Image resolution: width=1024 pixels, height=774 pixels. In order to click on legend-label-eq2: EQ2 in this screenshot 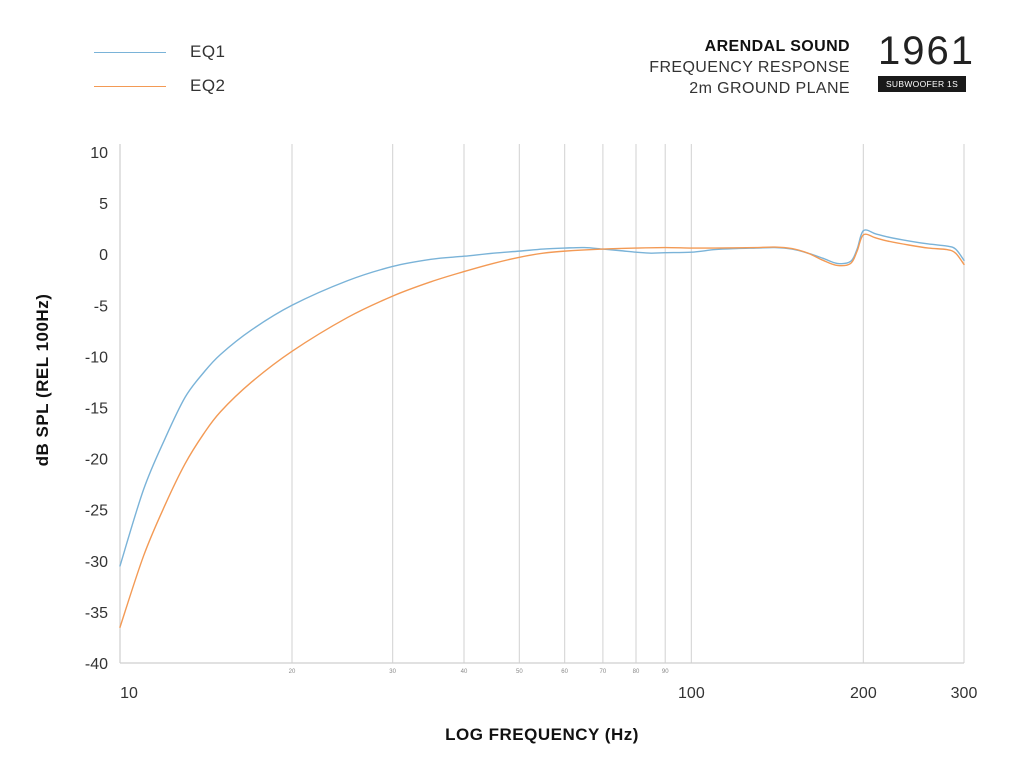, I will do `click(208, 85)`.